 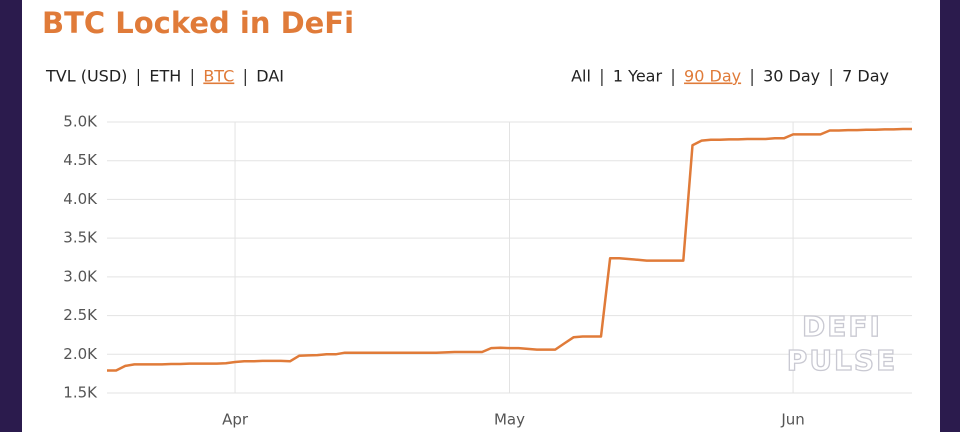 I want to click on y-tick-label: 2.0K, so click(x=80, y=354).